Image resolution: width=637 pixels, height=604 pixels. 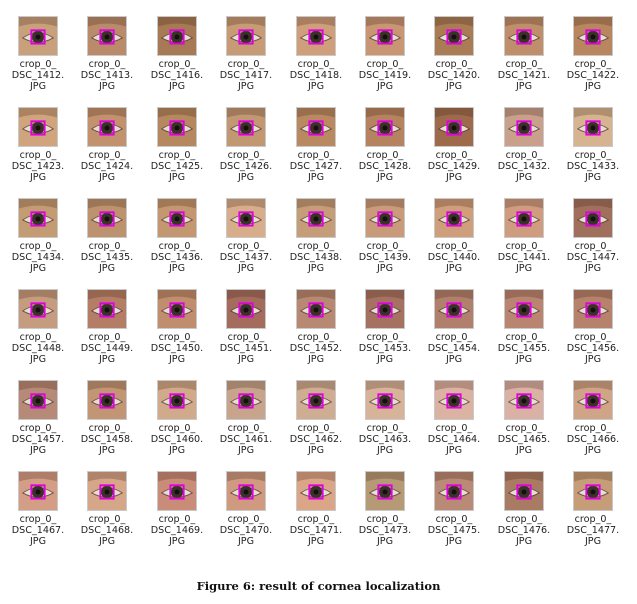 I want to click on thumbnail-tile: crop_0_ DSC_1464. JPG, so click(x=454, y=422).